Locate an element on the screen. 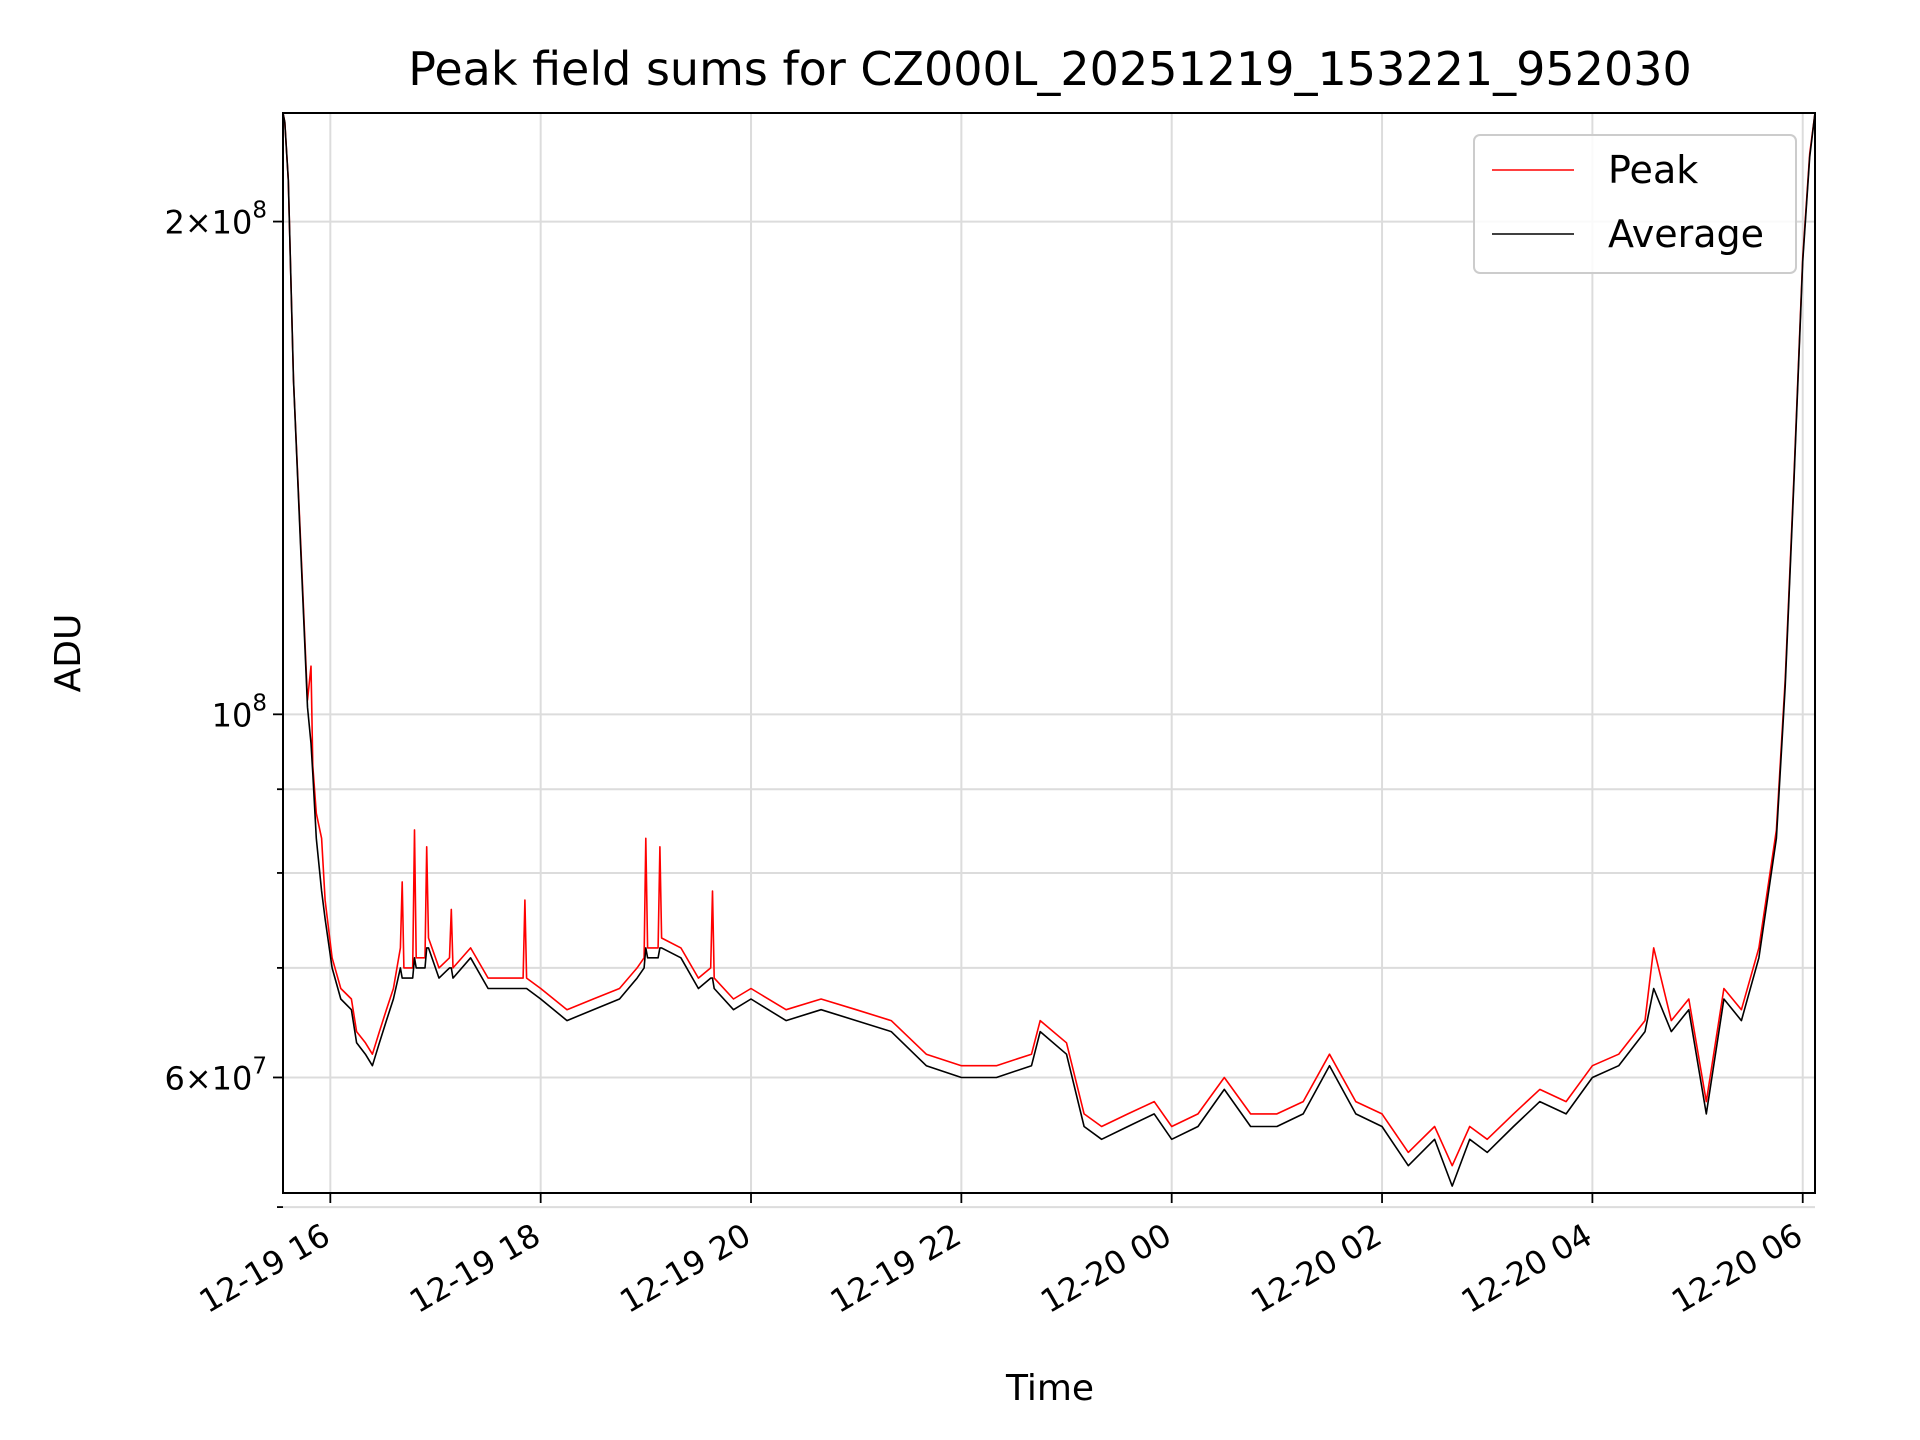 This screenshot has width=1920, height=1440. y-tick-mantissa: 2 is located at coordinates (174, 223).